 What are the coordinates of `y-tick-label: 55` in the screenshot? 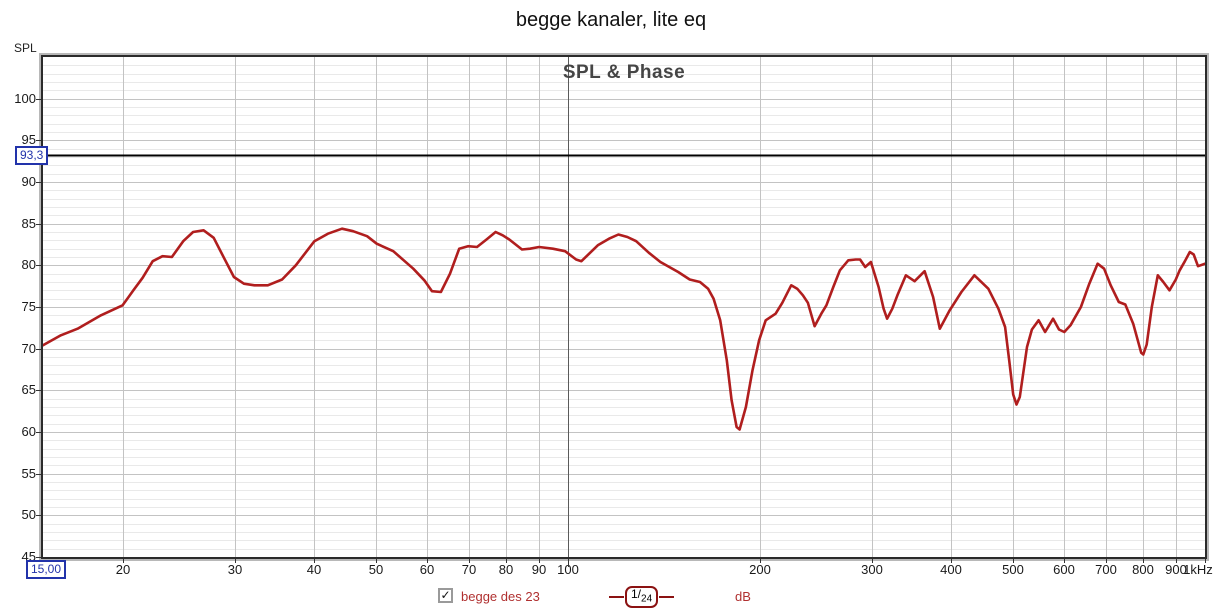 It's located at (28, 473).